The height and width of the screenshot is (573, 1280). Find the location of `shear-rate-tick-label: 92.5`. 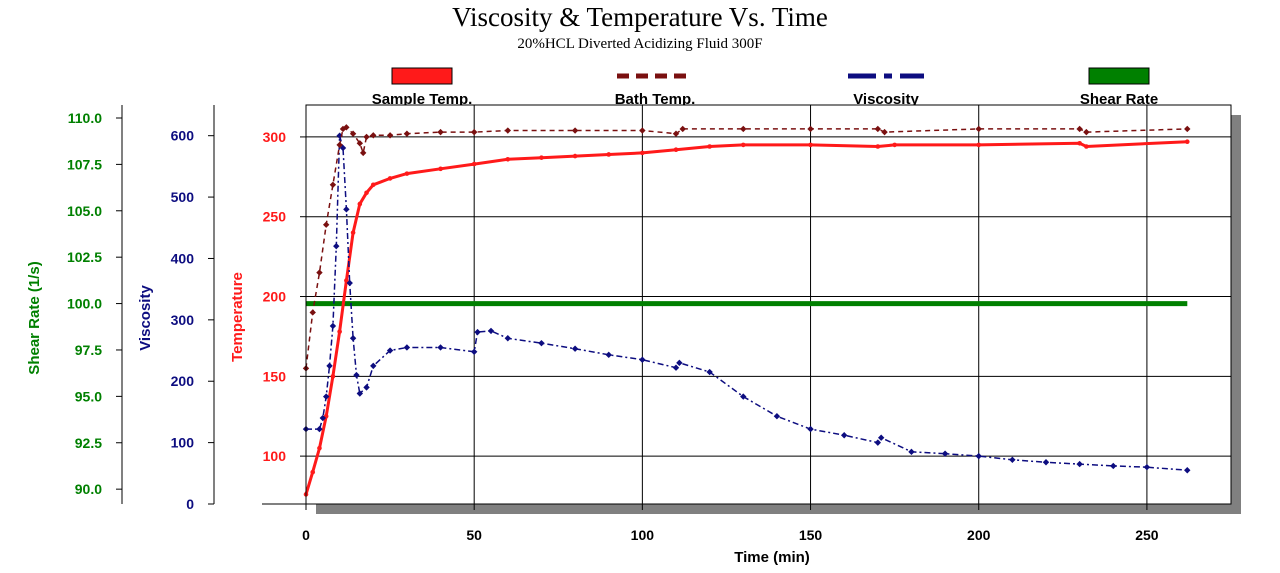

shear-rate-tick-label: 92.5 is located at coordinates (88, 443).